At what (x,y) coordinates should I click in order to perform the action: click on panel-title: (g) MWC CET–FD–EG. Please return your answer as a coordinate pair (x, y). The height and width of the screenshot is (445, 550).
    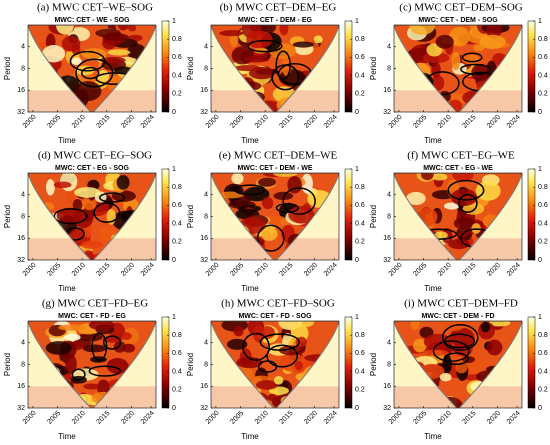
    Looking at the image, I should click on (95, 304).